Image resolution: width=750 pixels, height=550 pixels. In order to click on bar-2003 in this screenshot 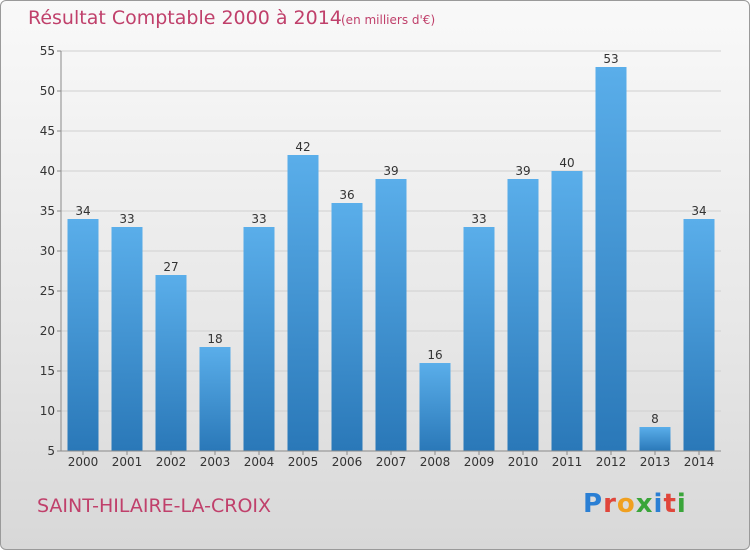, I will do `click(215, 399)`.